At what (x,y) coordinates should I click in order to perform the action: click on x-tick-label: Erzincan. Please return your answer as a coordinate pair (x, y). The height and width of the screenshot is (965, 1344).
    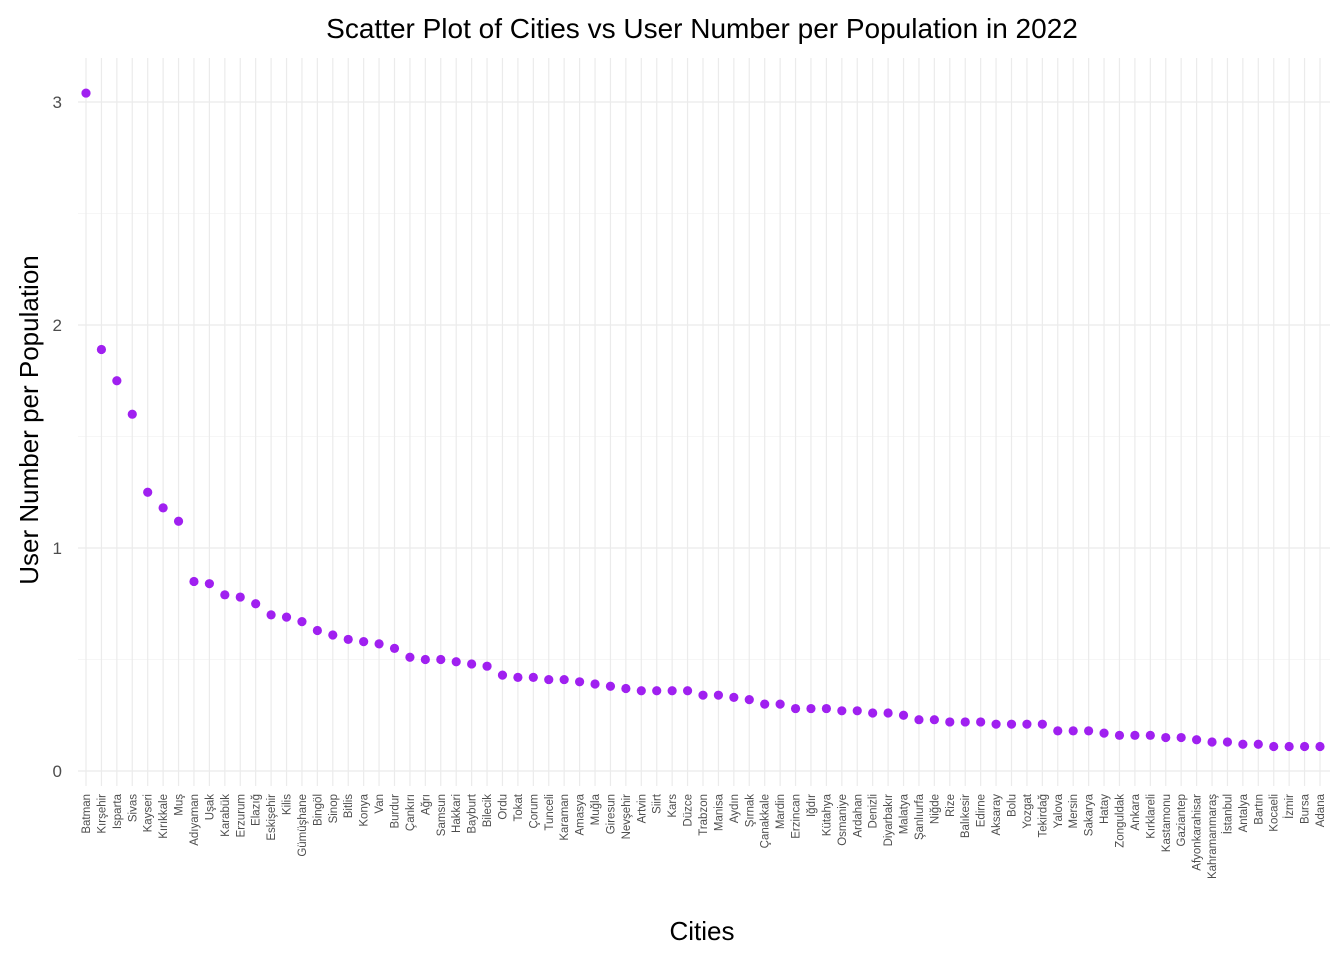
    Looking at the image, I should click on (797, 816).